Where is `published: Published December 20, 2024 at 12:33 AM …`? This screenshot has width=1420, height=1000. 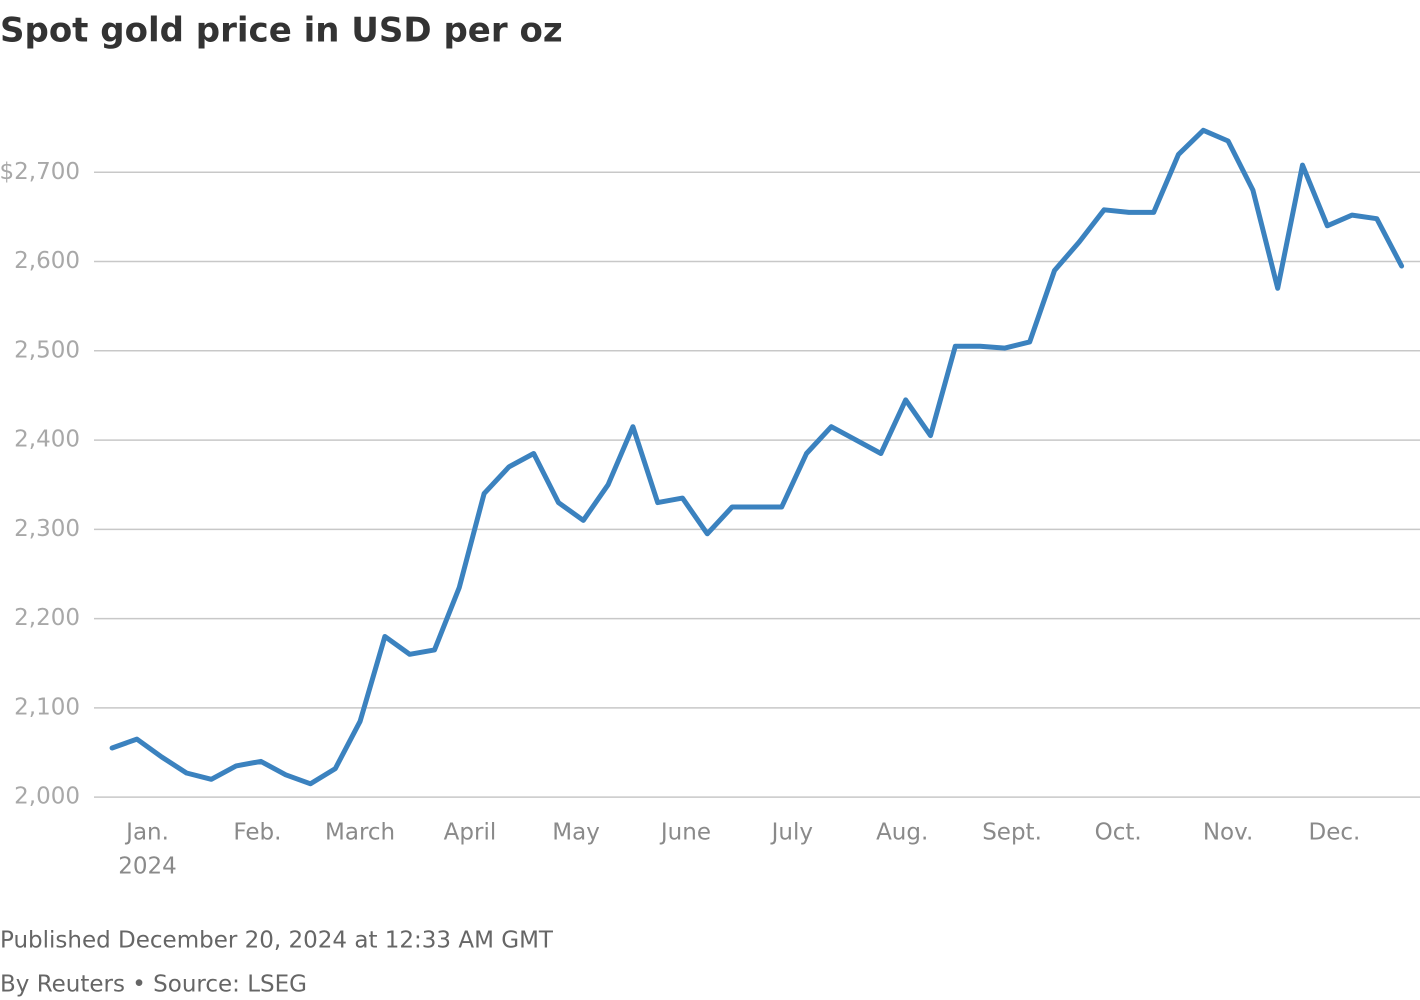
published: Published December 20, 2024 at 12:33 AM … is located at coordinates (277, 941).